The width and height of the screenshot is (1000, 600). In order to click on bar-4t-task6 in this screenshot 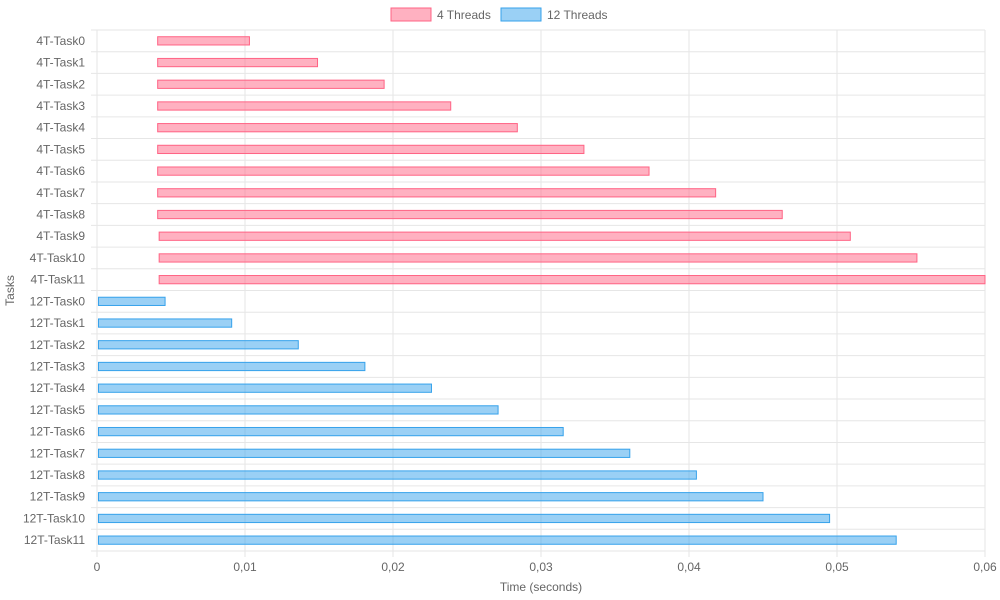, I will do `click(403, 171)`.